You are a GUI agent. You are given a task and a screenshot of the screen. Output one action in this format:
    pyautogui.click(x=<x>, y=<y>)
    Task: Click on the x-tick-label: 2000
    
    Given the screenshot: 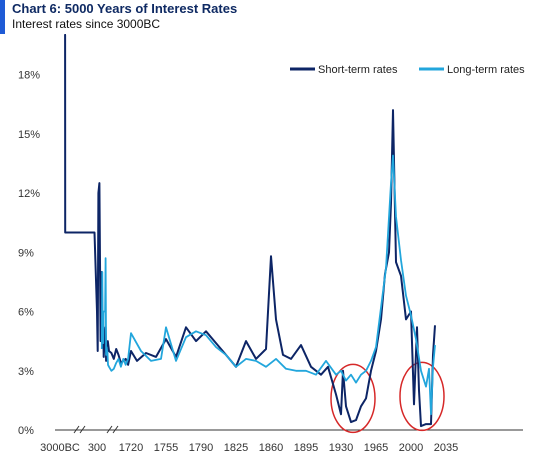 What is the action you would take?
    pyautogui.click(x=411, y=448)
    